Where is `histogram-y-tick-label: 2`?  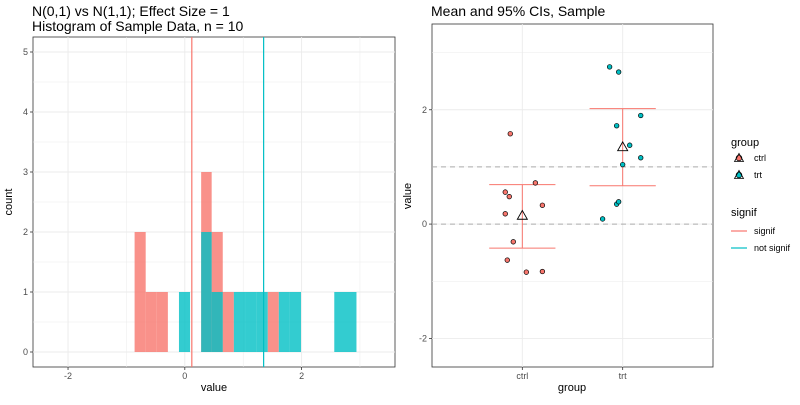
histogram-y-tick-label: 2 is located at coordinates (25, 232).